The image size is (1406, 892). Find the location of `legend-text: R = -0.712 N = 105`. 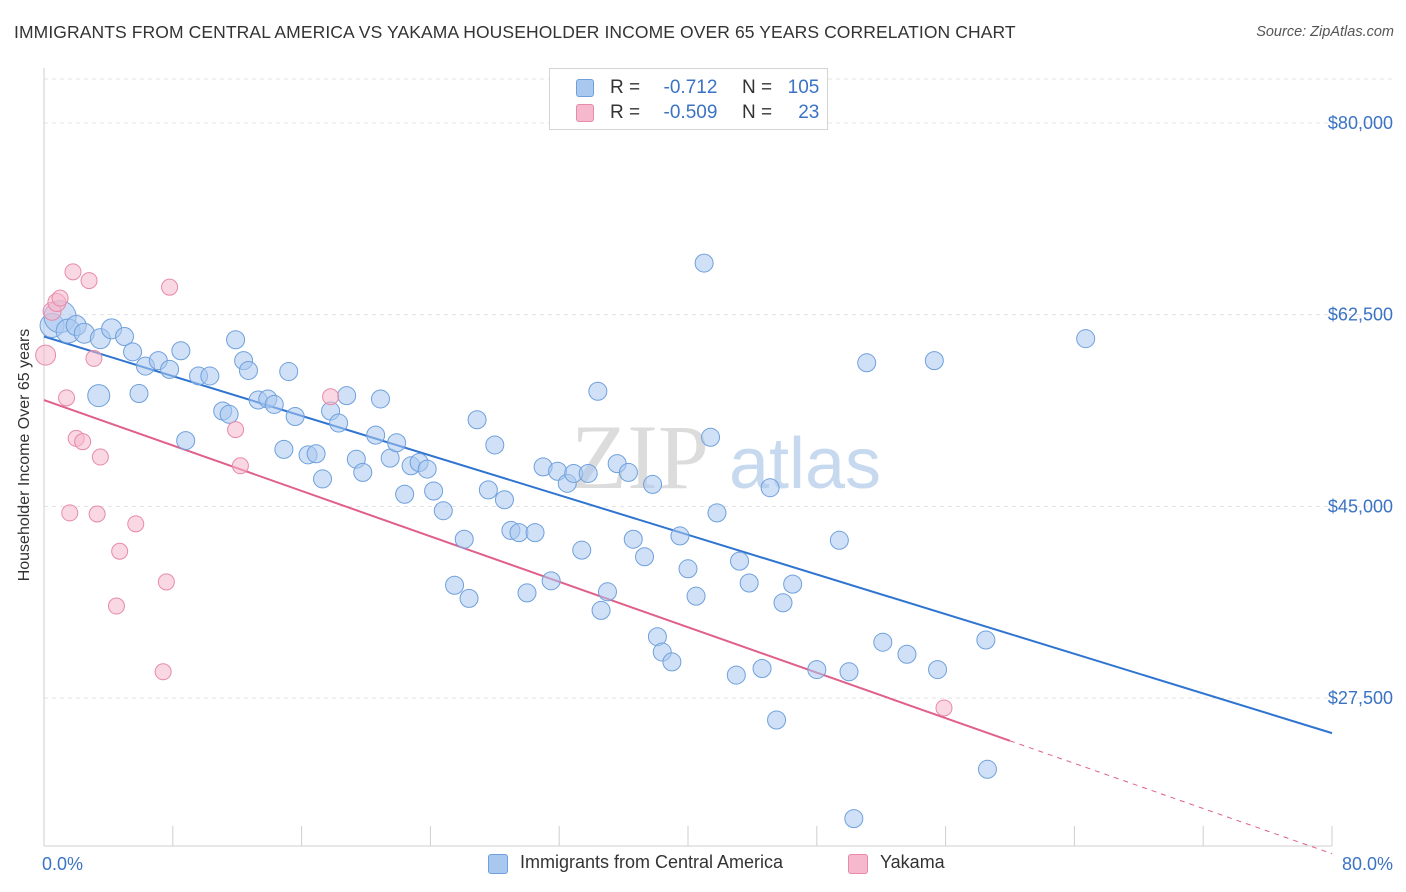

legend-text: R = -0.712 N = 105 is located at coordinates (714, 88).